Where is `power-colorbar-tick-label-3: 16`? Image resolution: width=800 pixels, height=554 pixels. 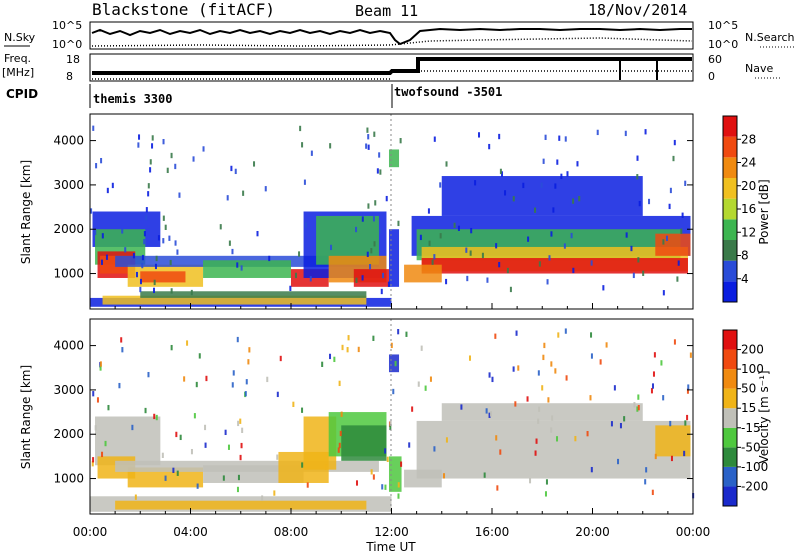 power-colorbar-tick-label-3: 16 is located at coordinates (748, 209).